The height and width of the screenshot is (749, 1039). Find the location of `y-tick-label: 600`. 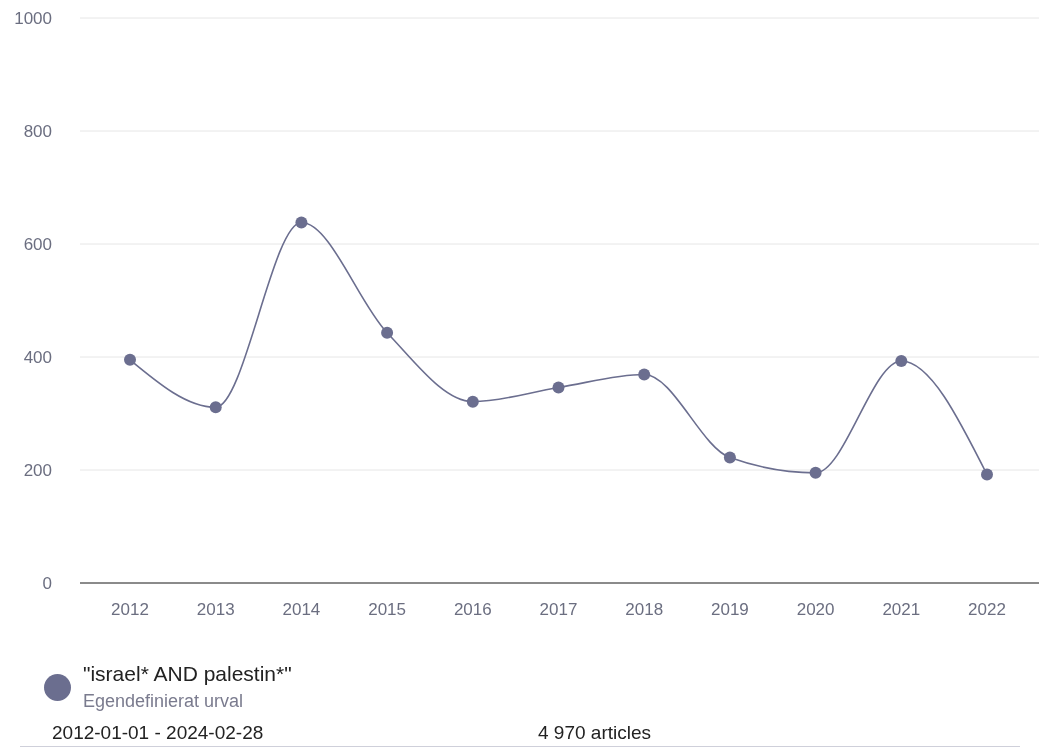

y-tick-label: 600 is located at coordinates (37, 245).